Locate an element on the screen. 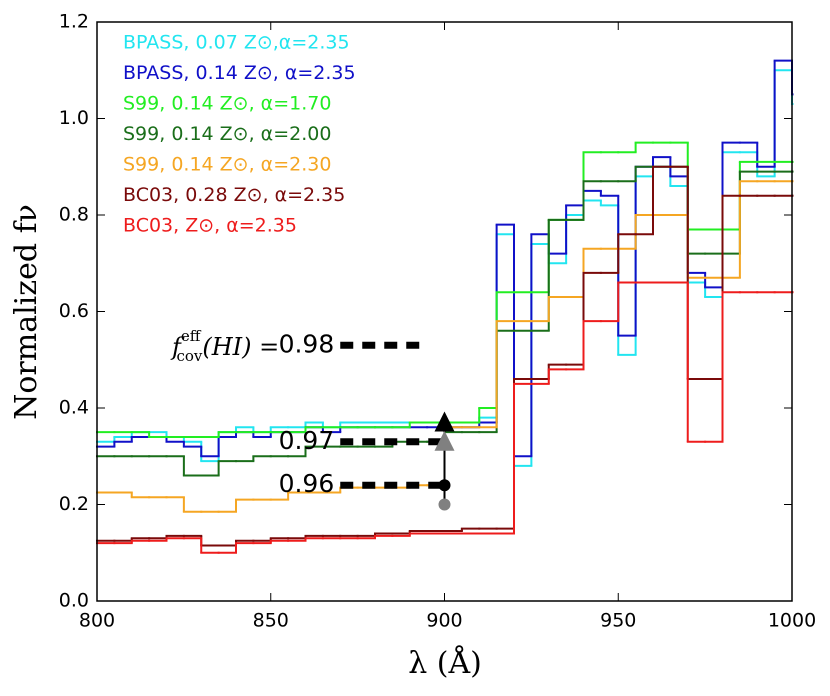 The width and height of the screenshot is (830, 696). legend-entry: S99, 0.14 Z⊙, α=2.00 is located at coordinates (227, 134).